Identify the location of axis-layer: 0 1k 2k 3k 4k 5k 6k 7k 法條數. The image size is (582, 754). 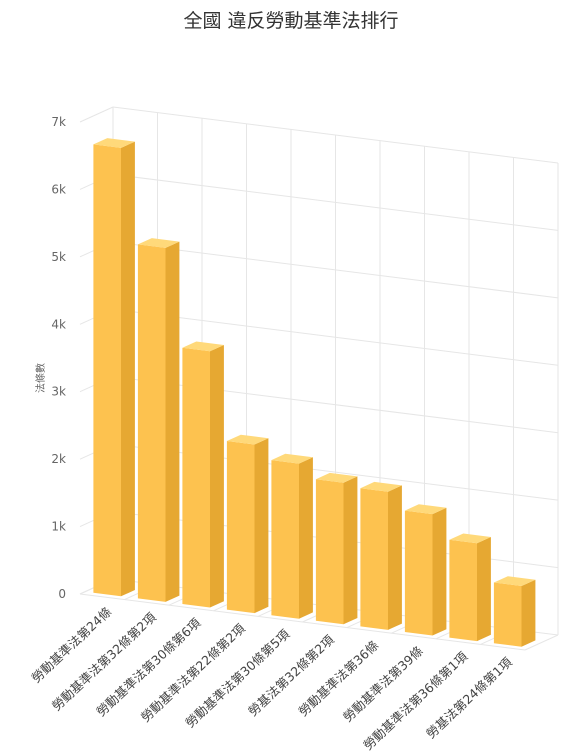
(50, 358).